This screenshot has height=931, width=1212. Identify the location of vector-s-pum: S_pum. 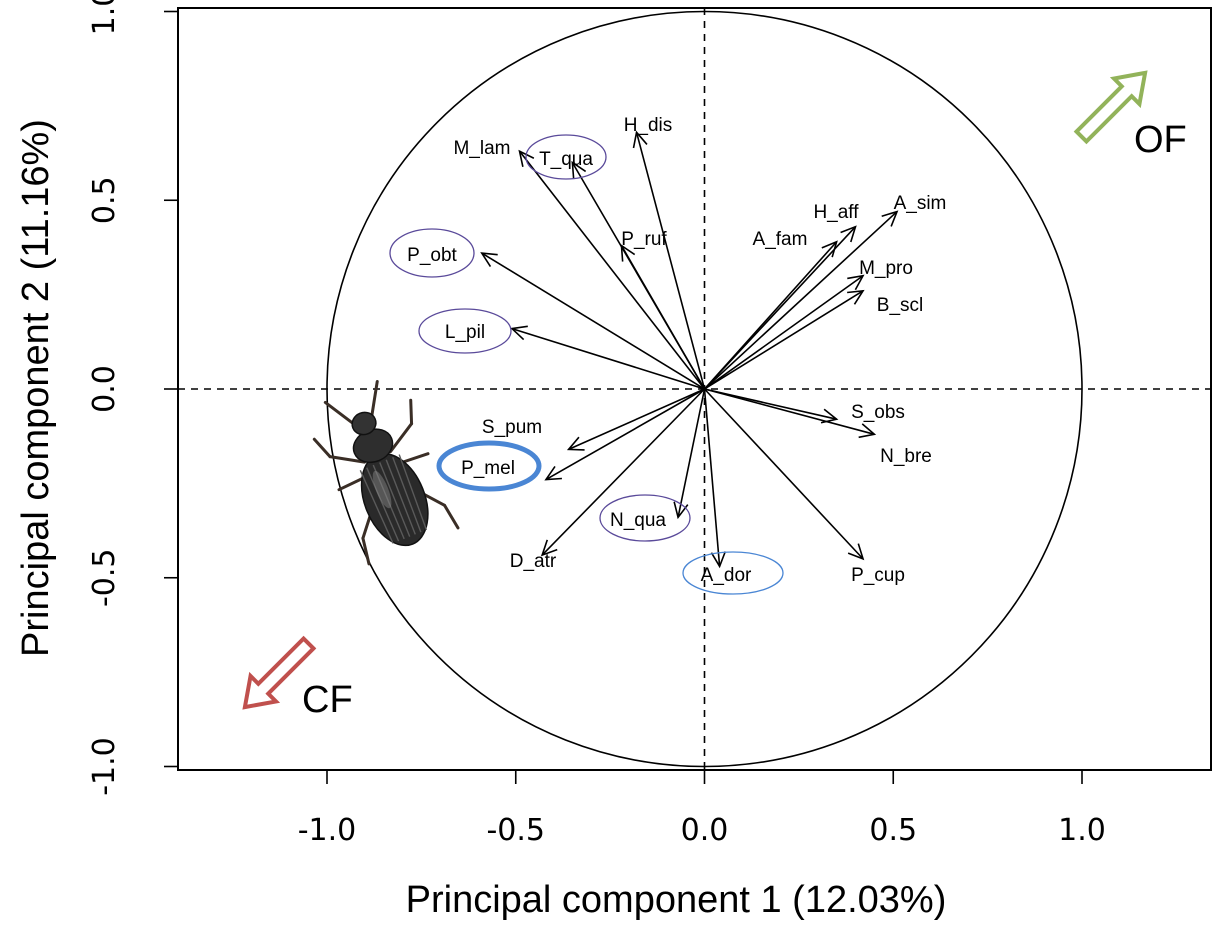
(593, 419).